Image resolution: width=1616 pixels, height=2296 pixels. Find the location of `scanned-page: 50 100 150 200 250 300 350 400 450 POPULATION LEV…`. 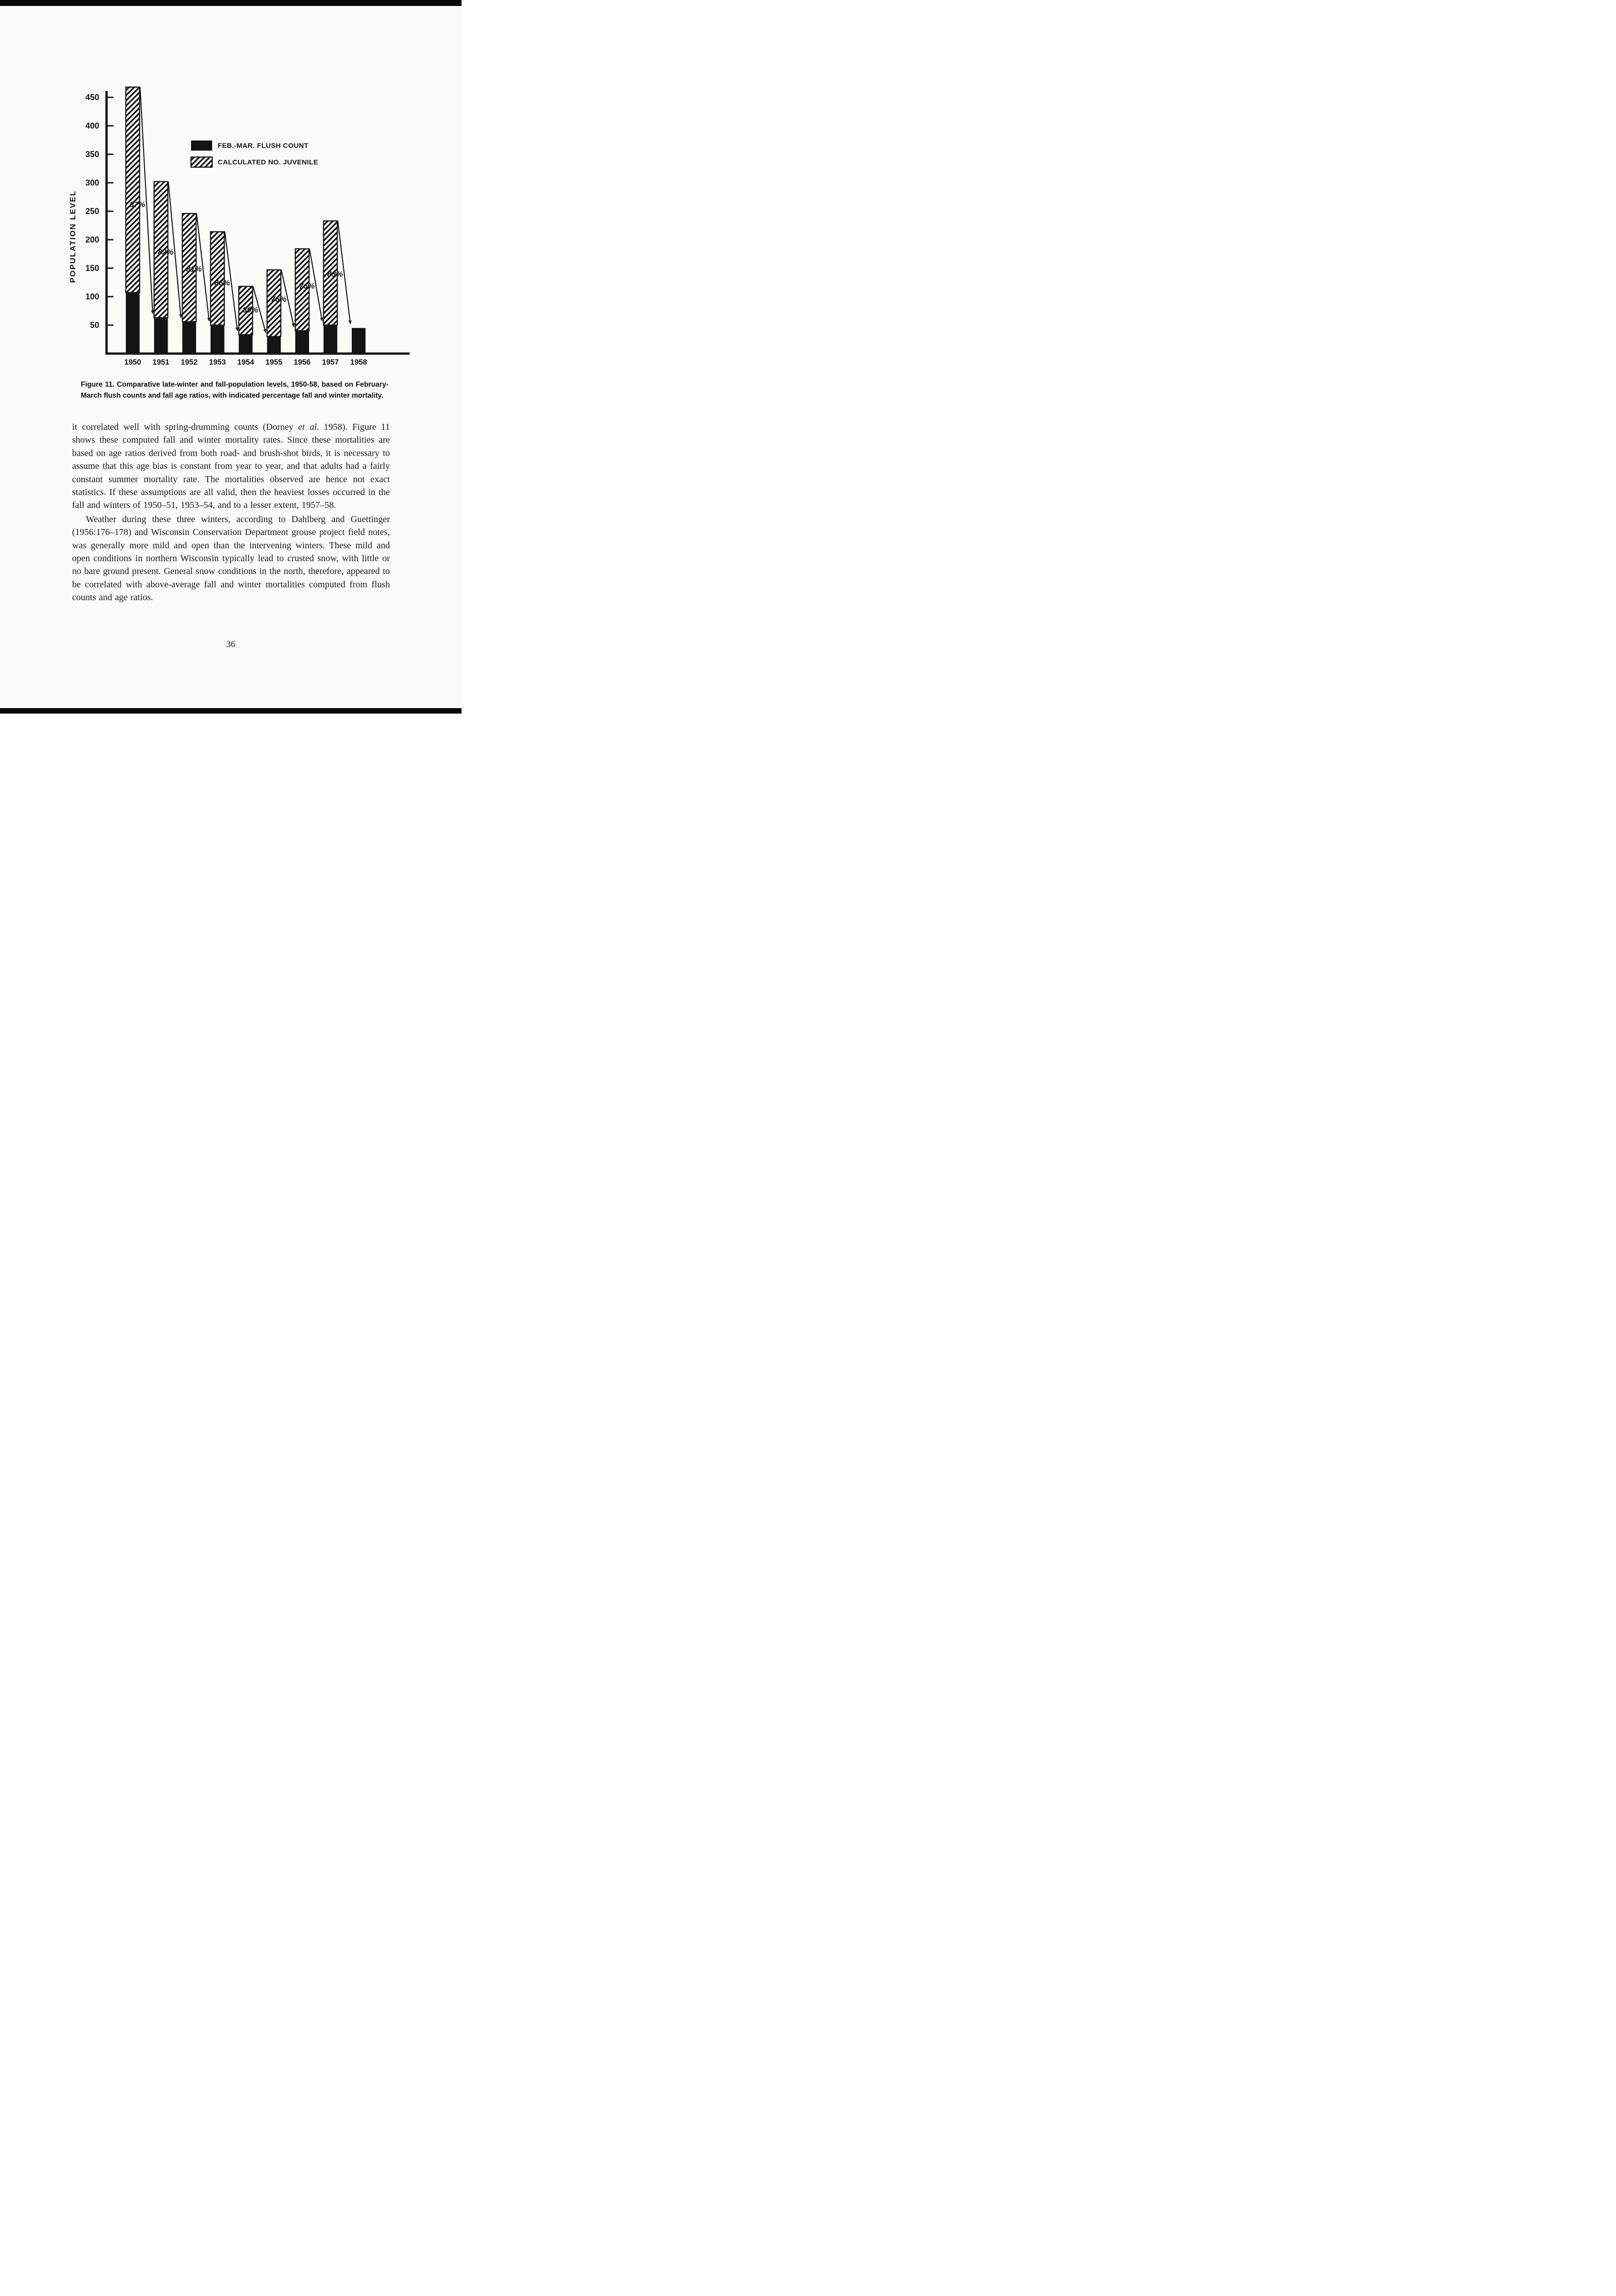

scanned-page: 50 100 150 200 250 300 350 400 450 POPULATION LEV… is located at coordinates (231, 357).